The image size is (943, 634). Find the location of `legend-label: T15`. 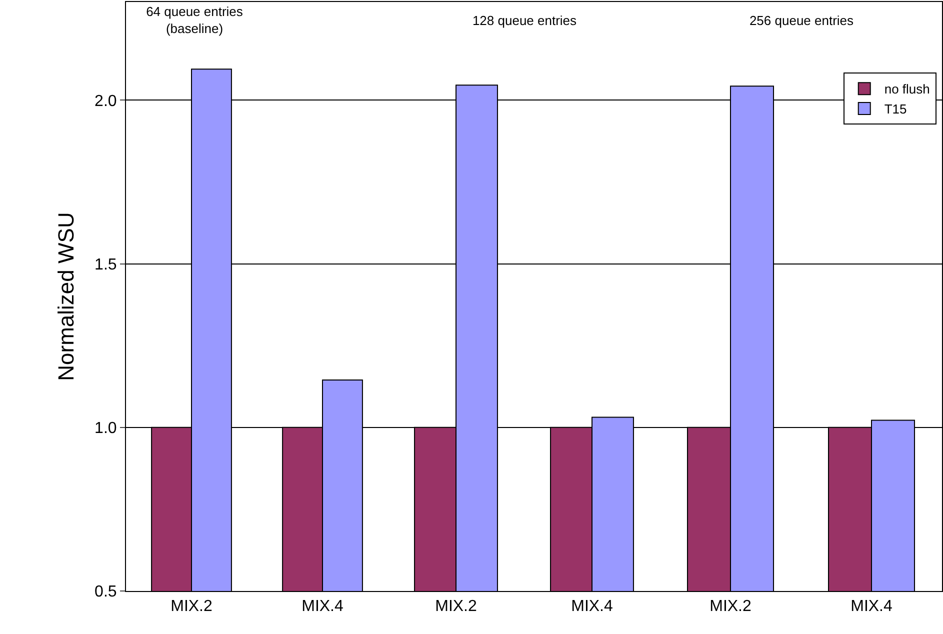

legend-label: T15 is located at coordinates (895, 109).